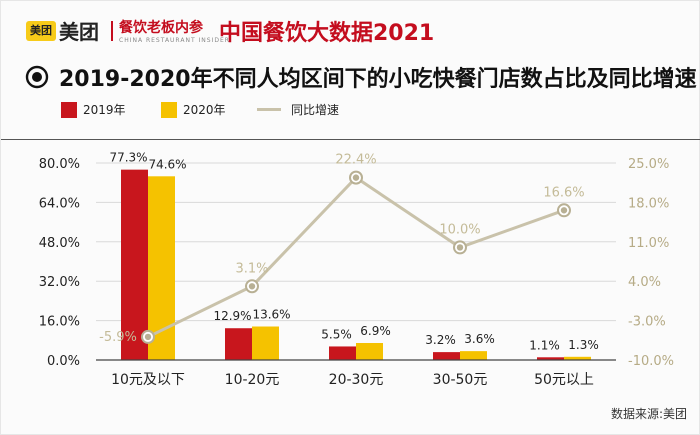  Describe the element at coordinates (59, 164) in the screenshot. I see `y-left-tick-label: 80.0%` at that location.